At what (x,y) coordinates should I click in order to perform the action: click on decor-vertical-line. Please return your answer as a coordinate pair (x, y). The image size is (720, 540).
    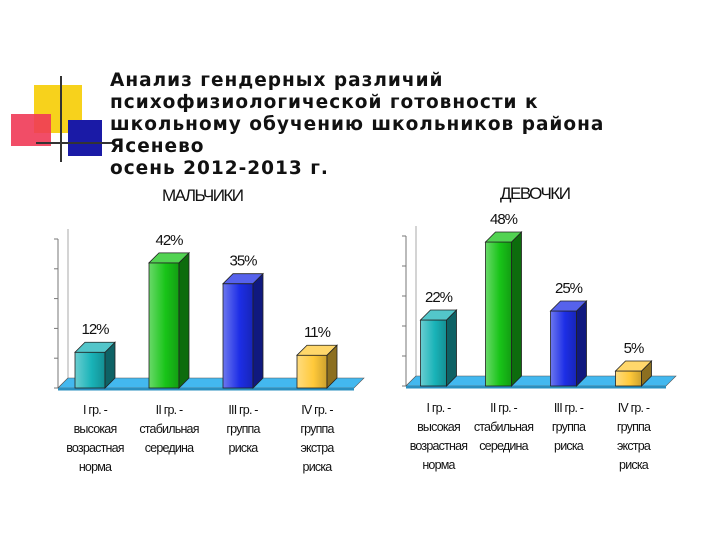
    Looking at the image, I should click on (61, 119).